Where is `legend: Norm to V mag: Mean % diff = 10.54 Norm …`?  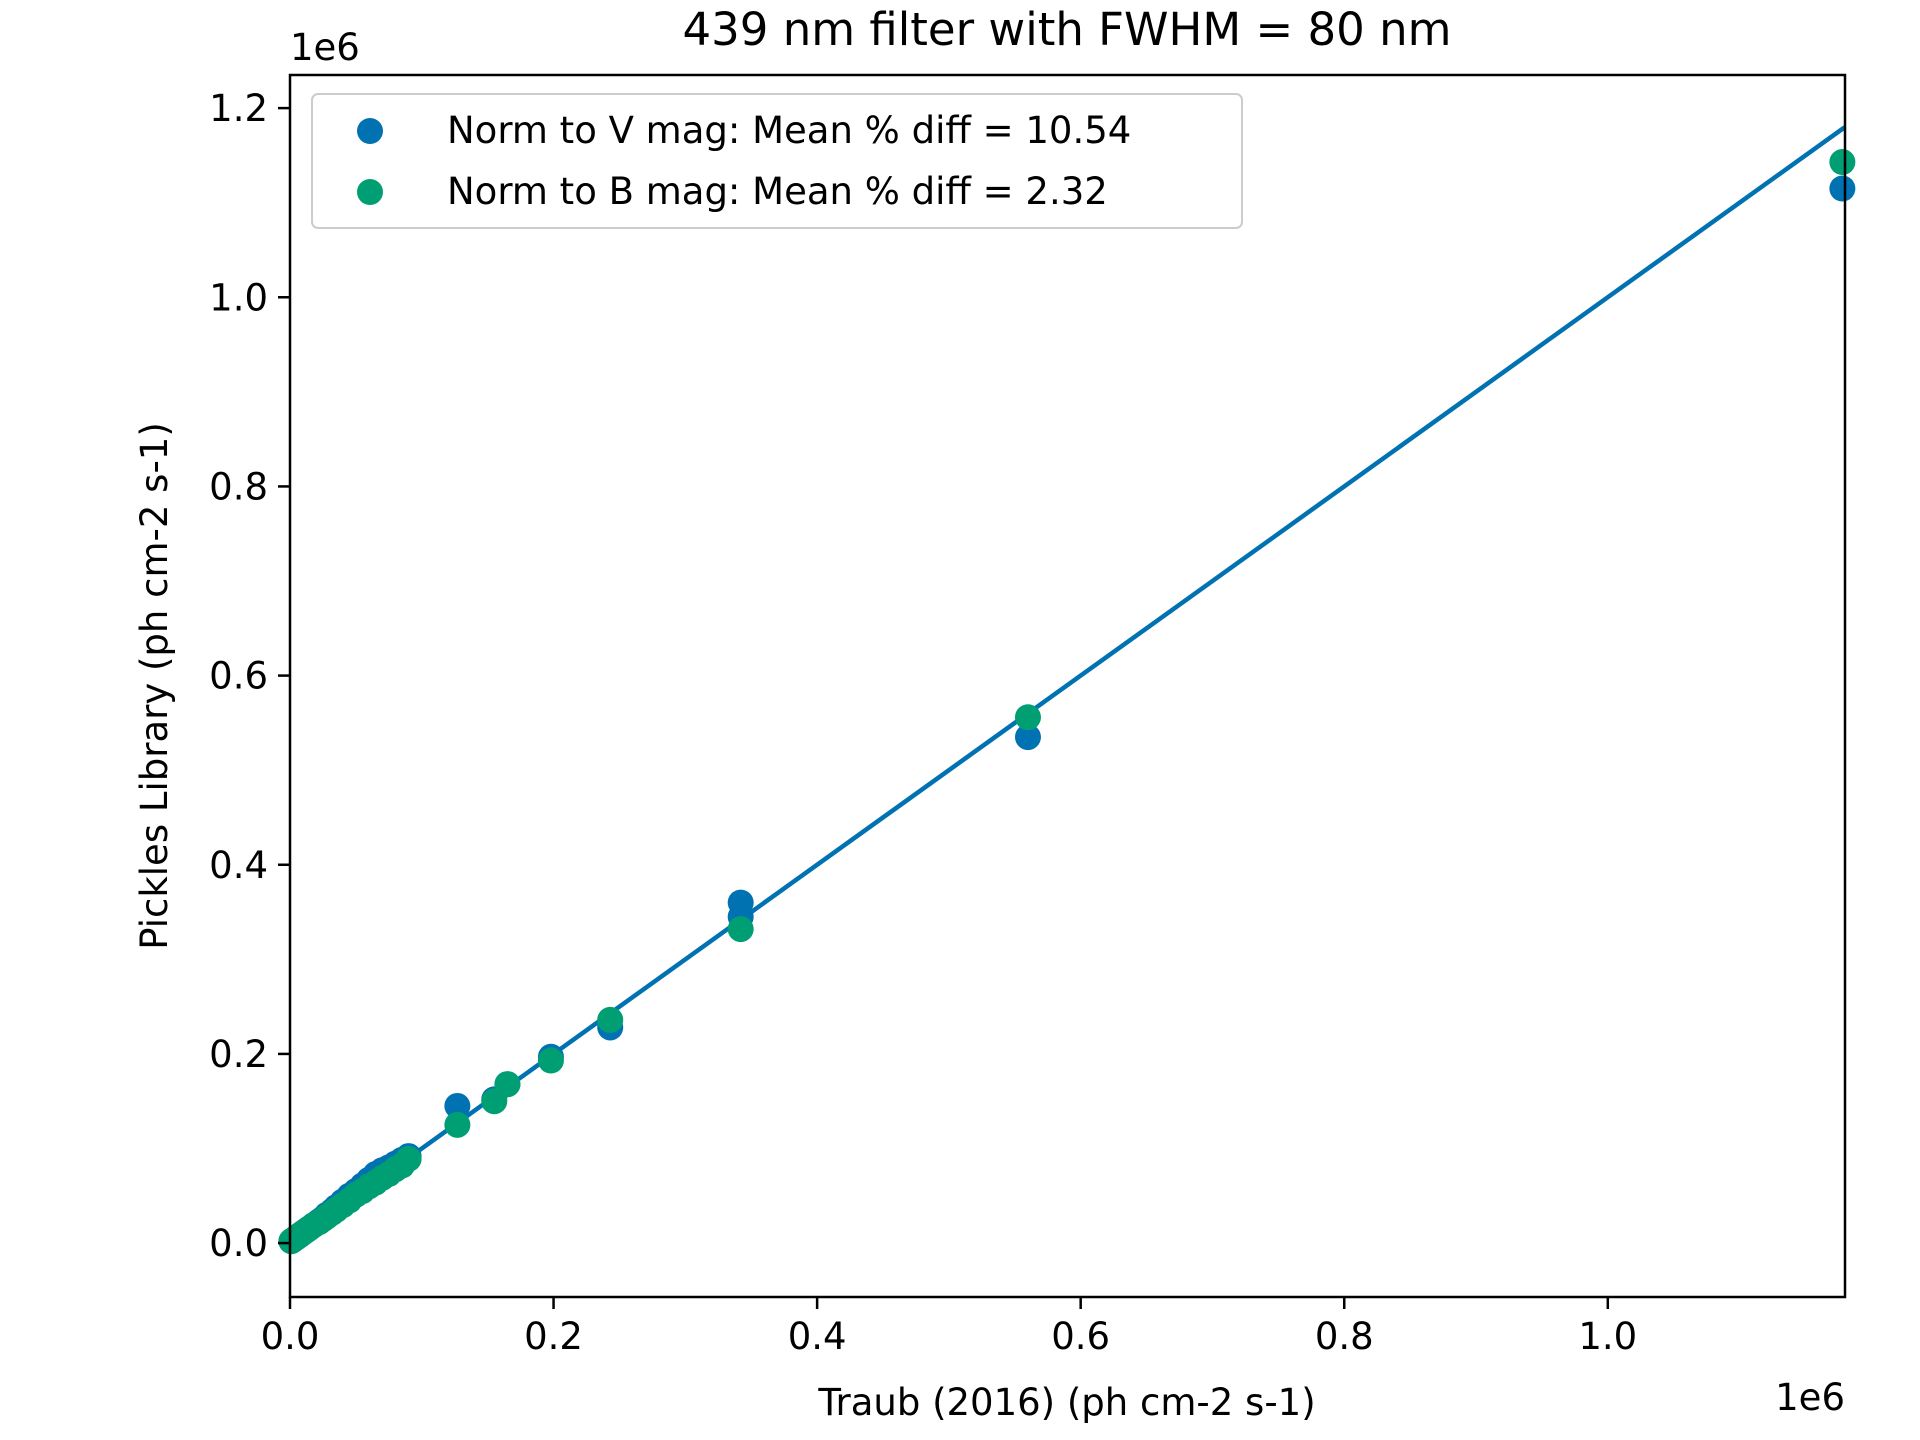
legend: Norm to V mag: Mean % diff = 10.54 Norm … is located at coordinates (777, 161).